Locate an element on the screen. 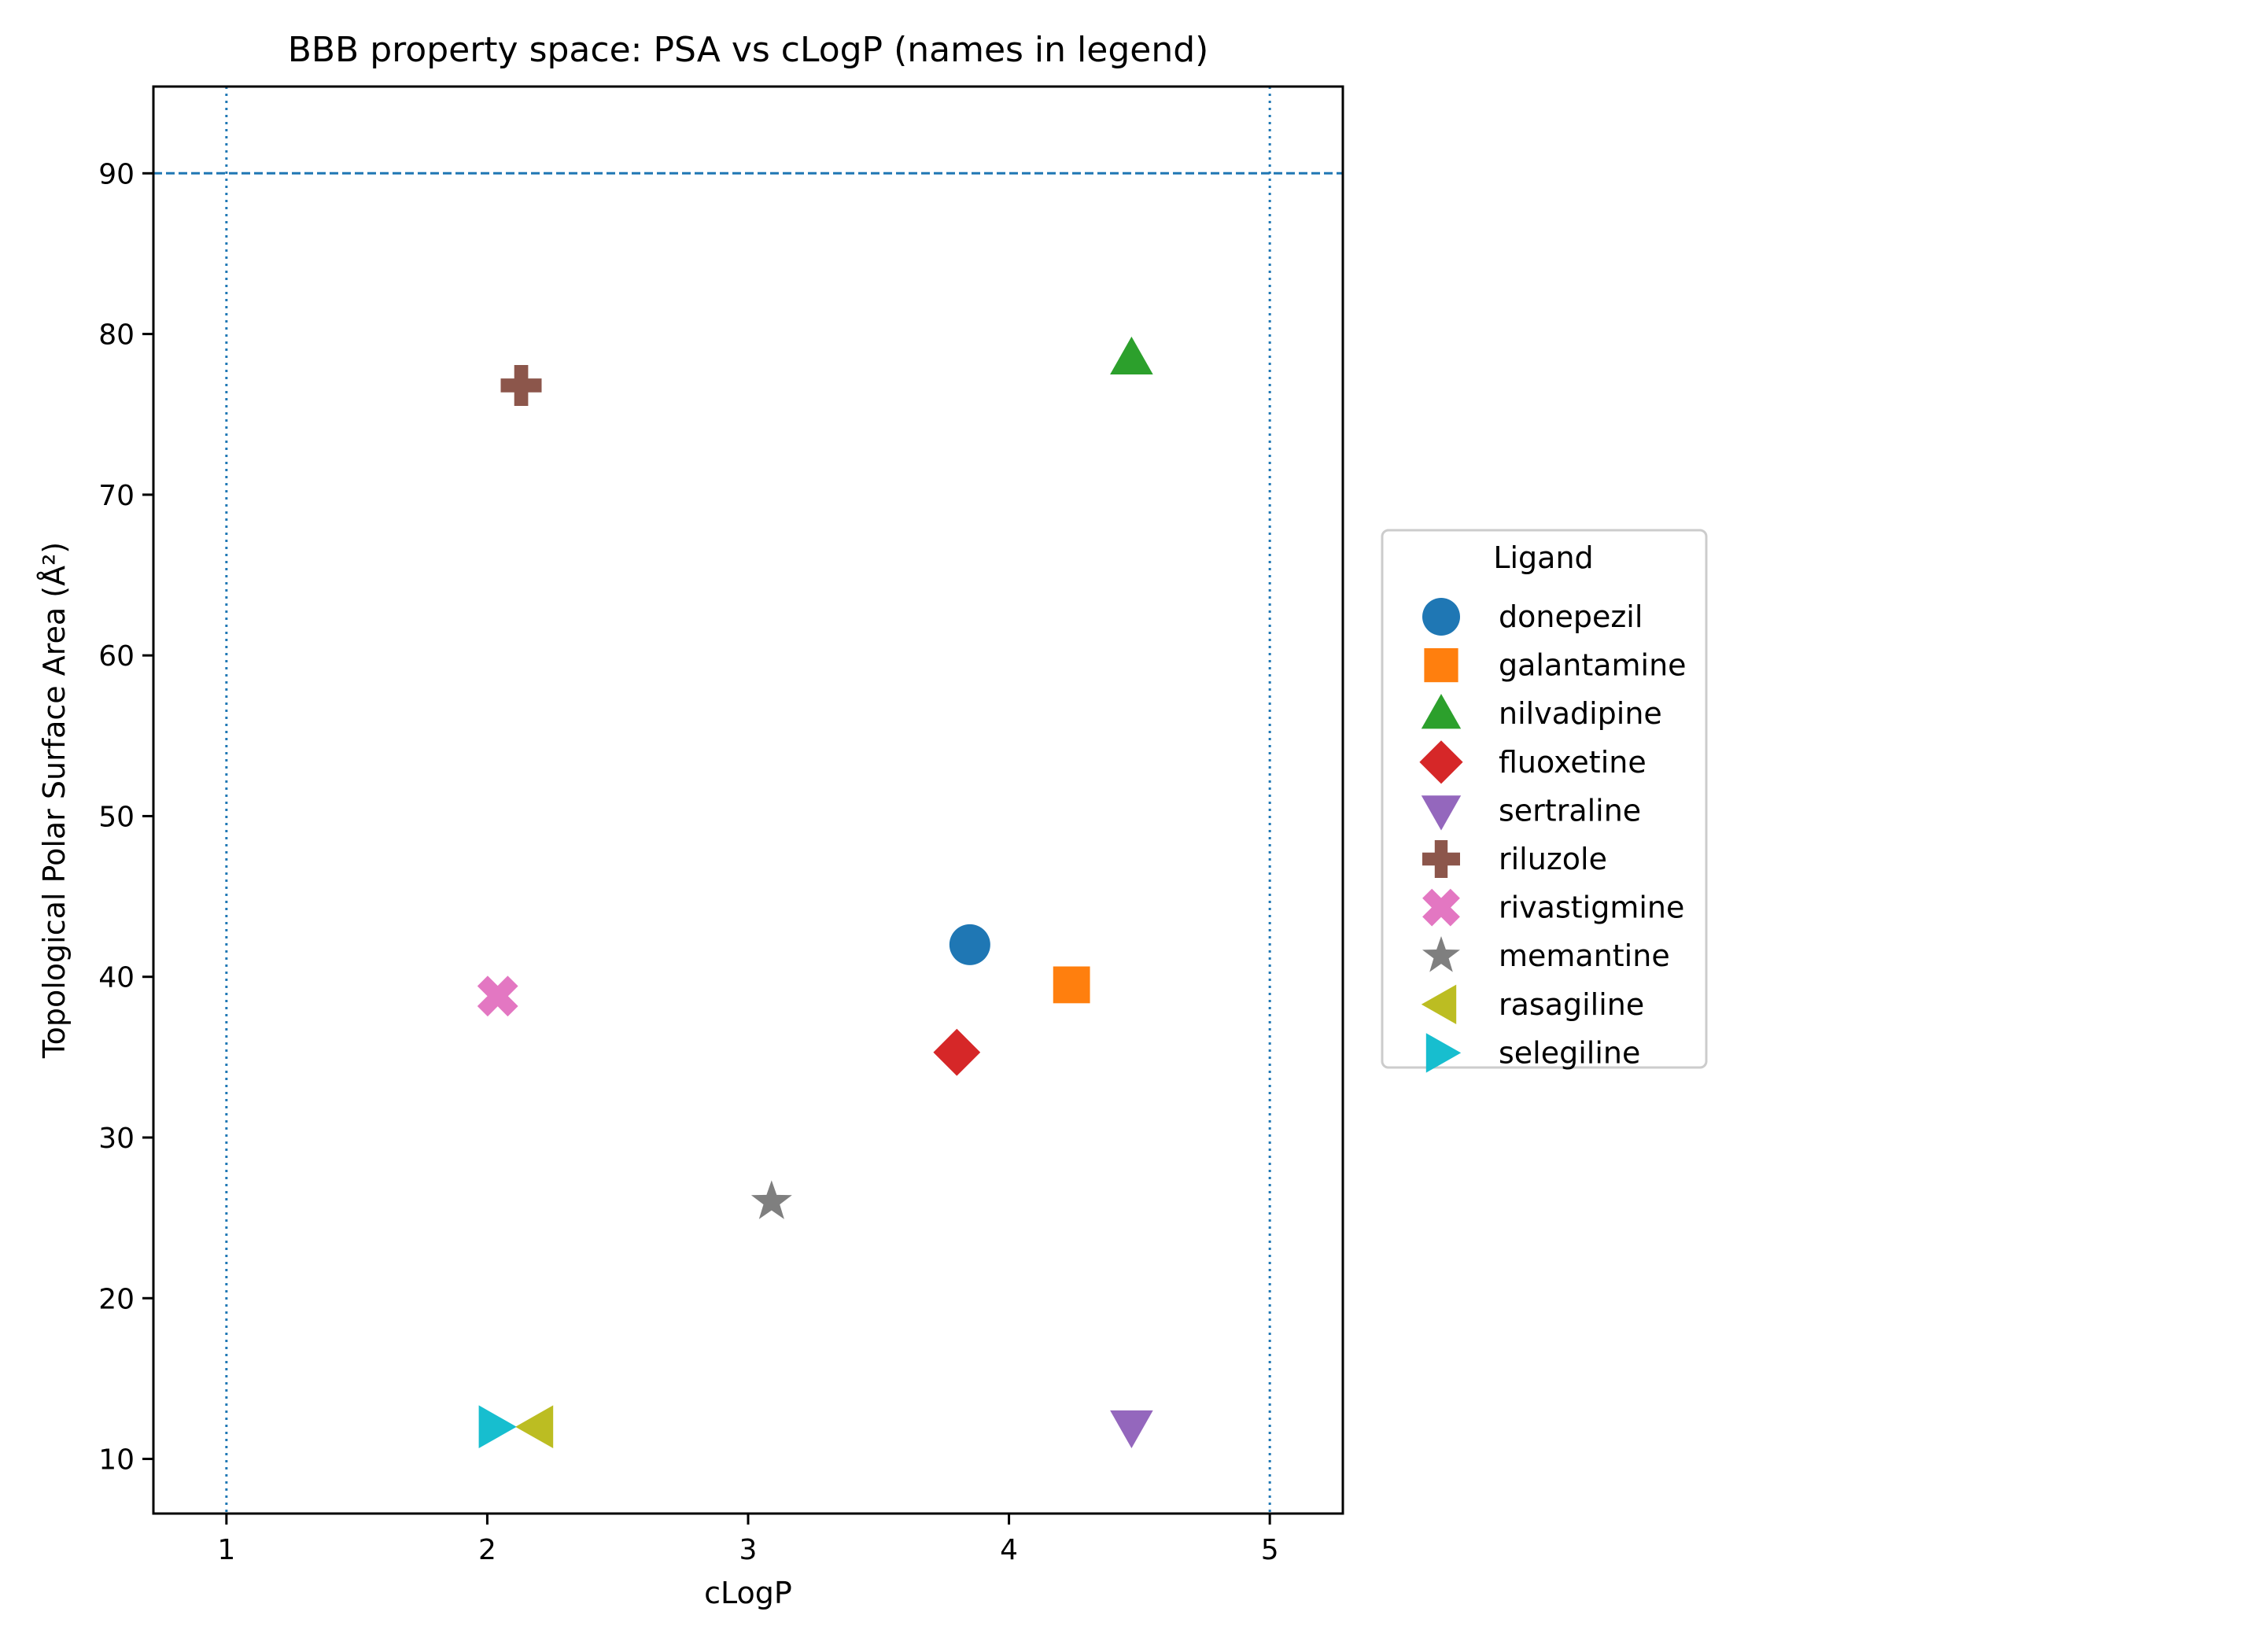  y-axis-ticks: 10 20 30 40 50 60 70 80 90 is located at coordinates (125, 817).